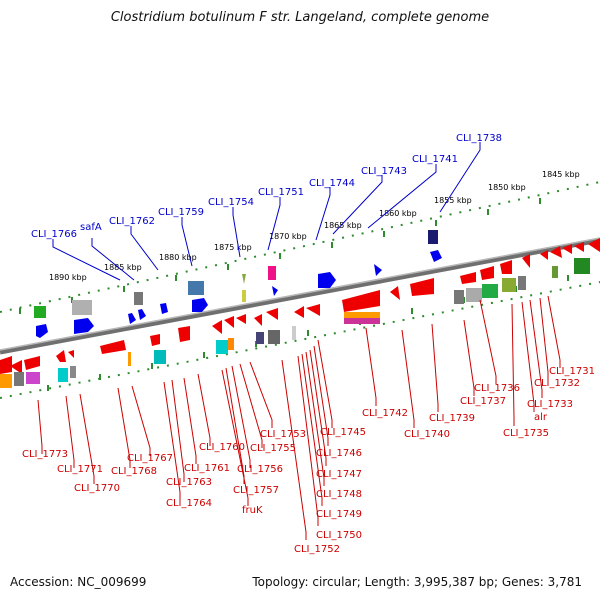  Describe the element at coordinates (385, 413) in the screenshot. I see `lower-gene-label: CLI_1742` at that location.